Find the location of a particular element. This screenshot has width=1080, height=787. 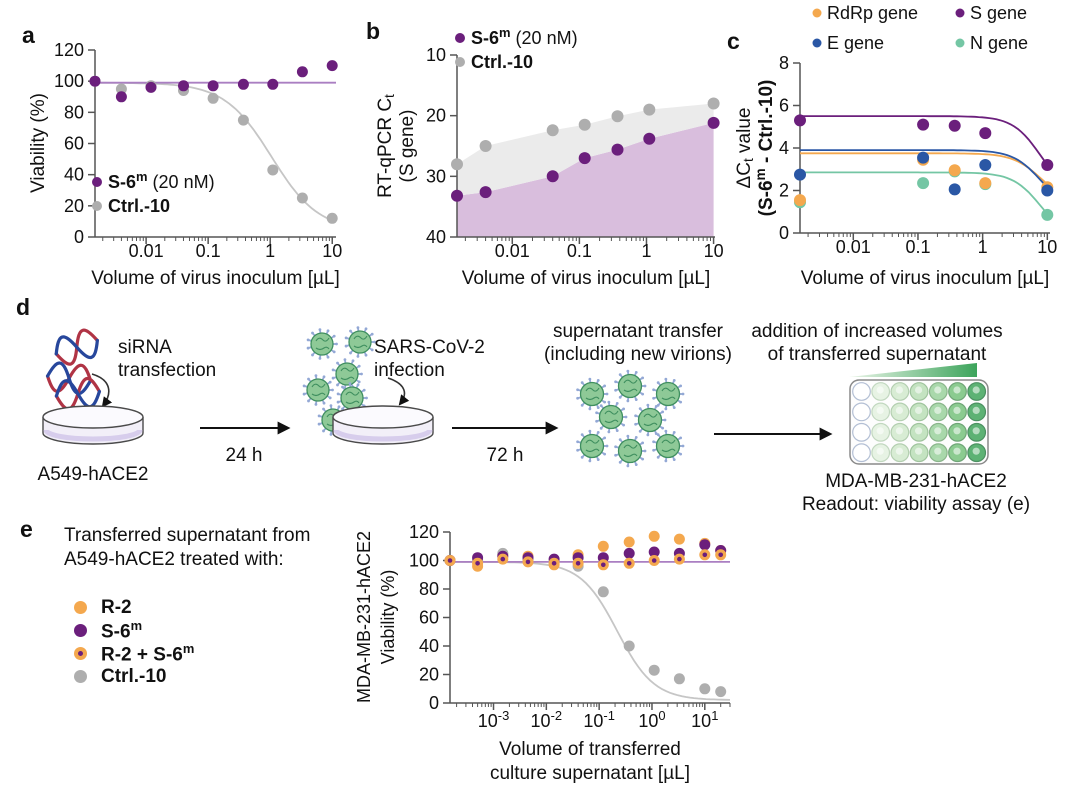

sirna-label-line2: transfection is located at coordinates (167, 370).